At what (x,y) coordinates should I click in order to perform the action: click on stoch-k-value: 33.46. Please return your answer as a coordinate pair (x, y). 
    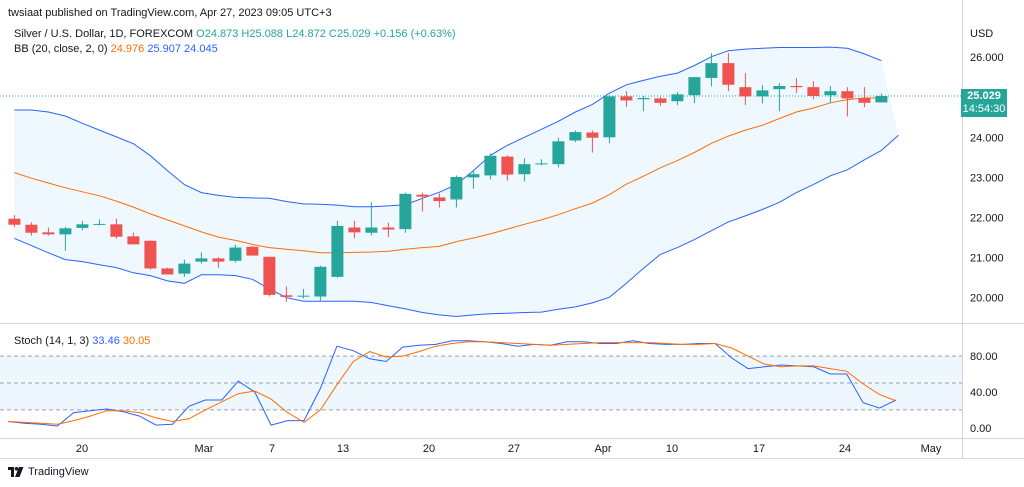
    Looking at the image, I should click on (106, 341).